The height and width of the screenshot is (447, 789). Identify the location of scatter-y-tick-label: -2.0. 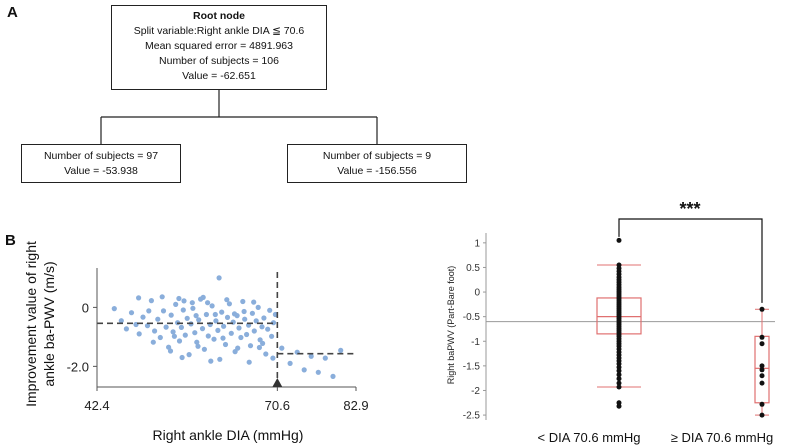
(78, 366).